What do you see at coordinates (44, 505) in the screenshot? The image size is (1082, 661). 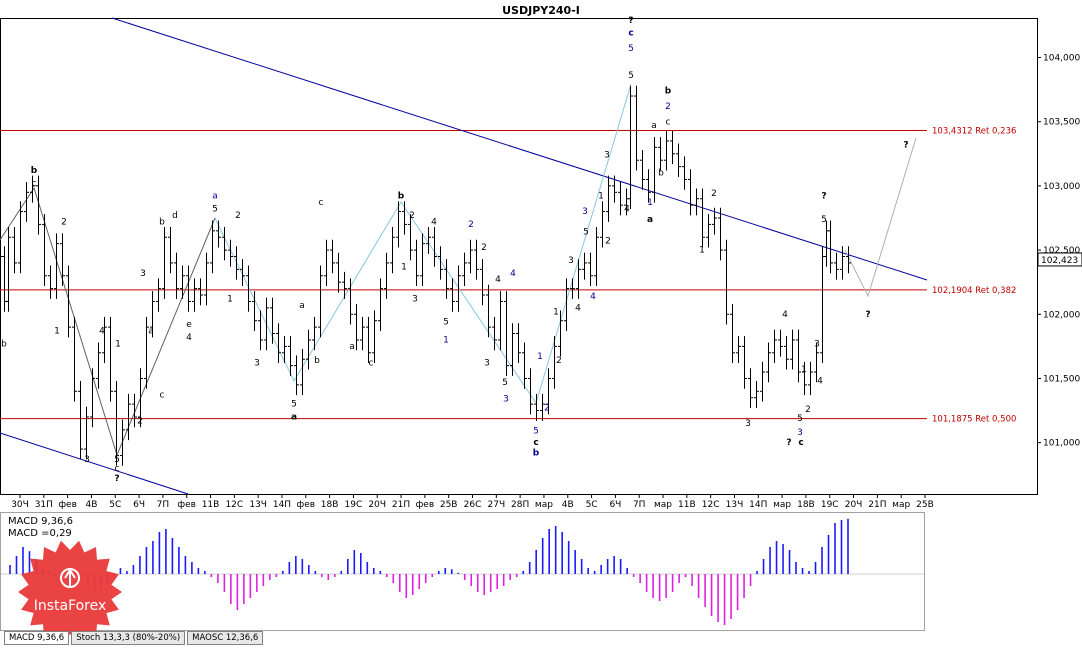 I see `x-tick-label: 31П` at bounding box center [44, 505].